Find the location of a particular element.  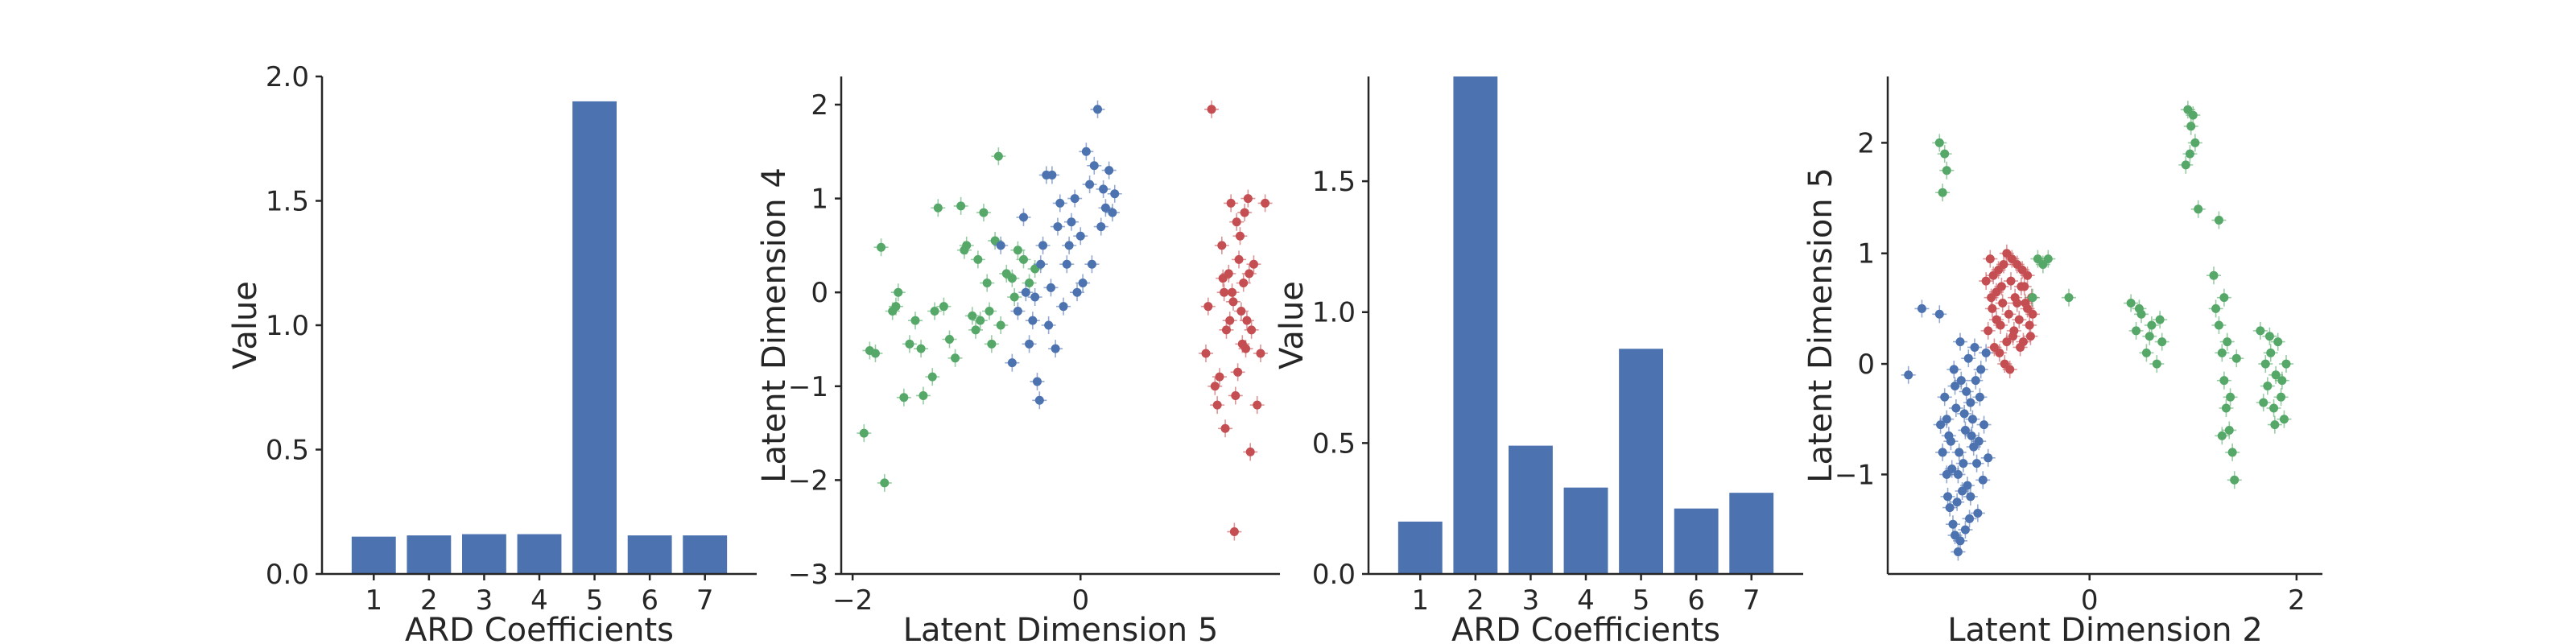

x-tick-label: 2 is located at coordinates (2297, 600).